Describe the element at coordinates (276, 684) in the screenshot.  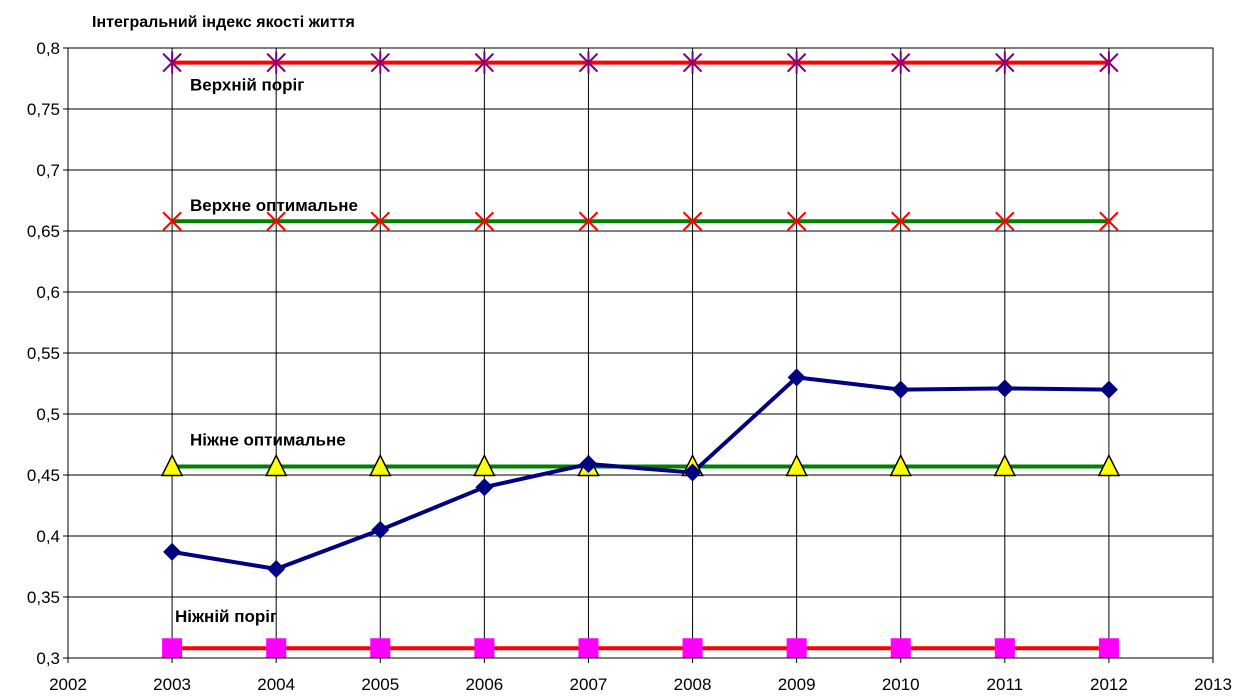
I see `x-tick-label: 2004` at that location.